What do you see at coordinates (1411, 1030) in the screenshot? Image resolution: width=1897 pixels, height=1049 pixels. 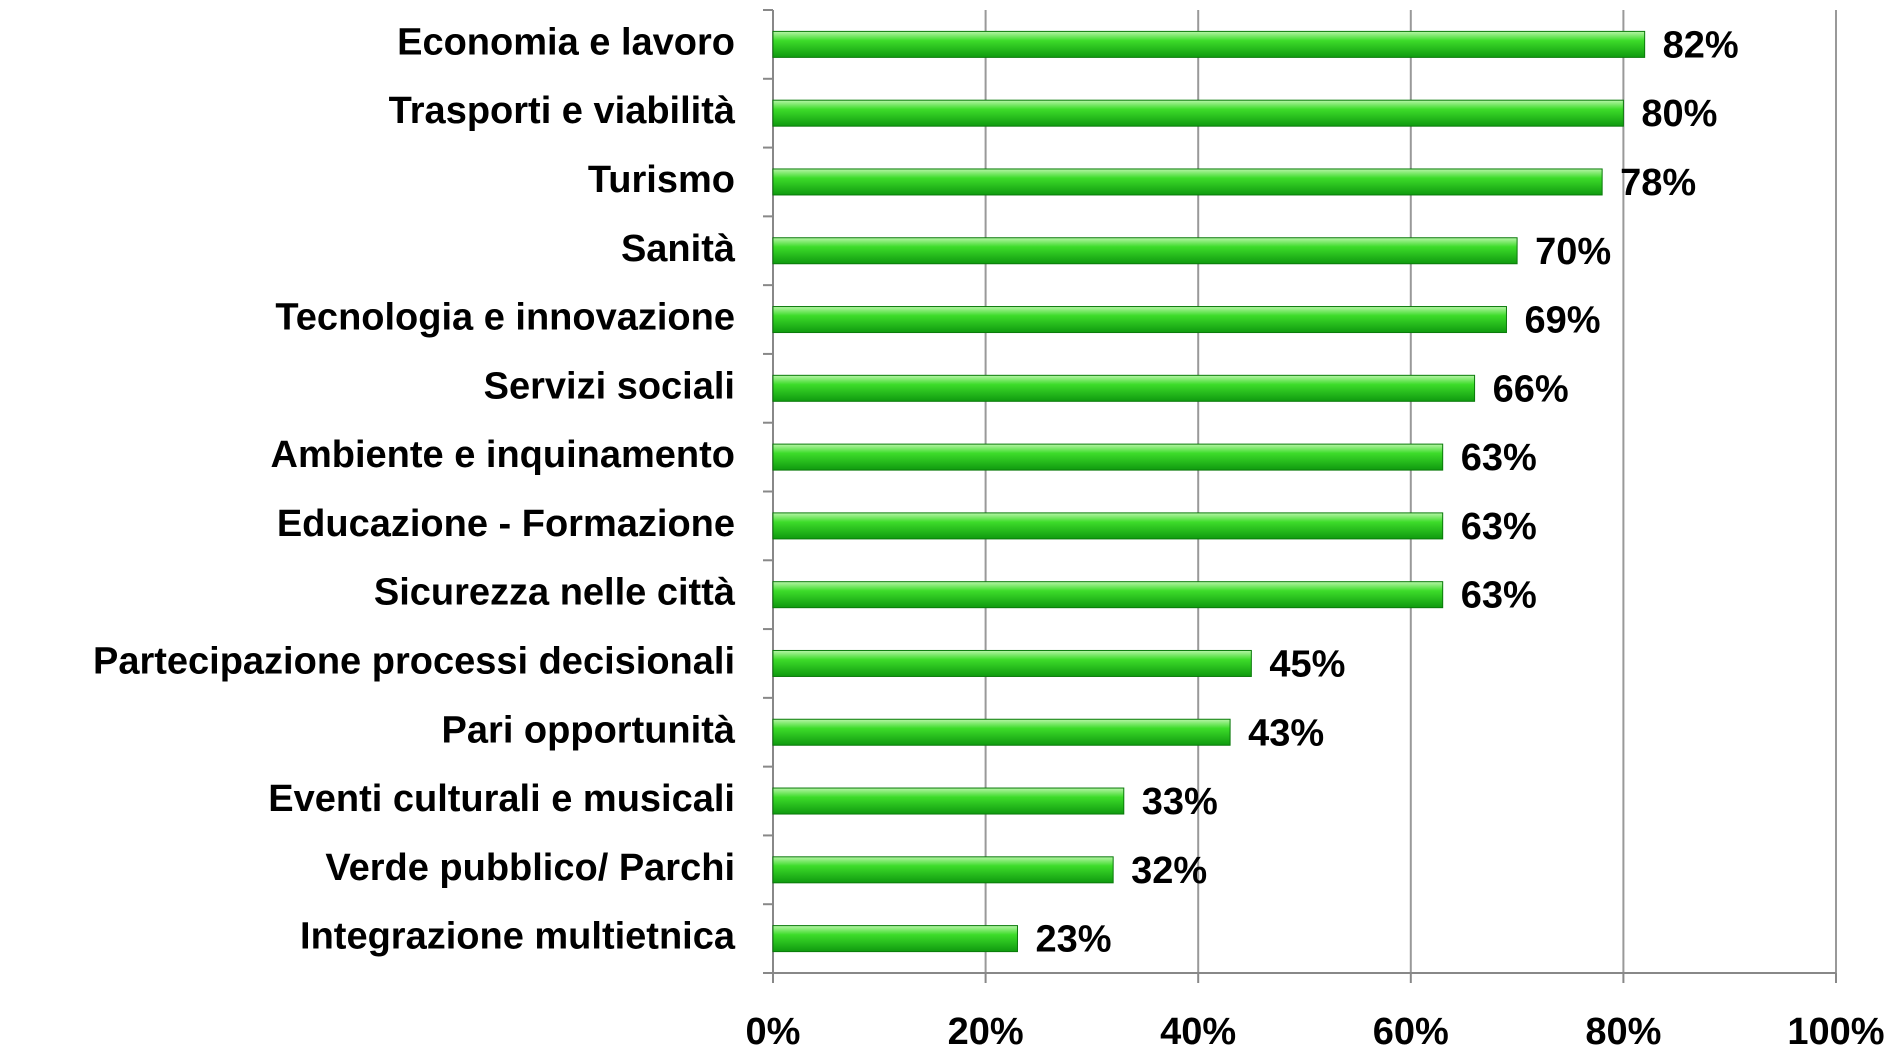 I see `x-tick-label: 60%` at bounding box center [1411, 1030].